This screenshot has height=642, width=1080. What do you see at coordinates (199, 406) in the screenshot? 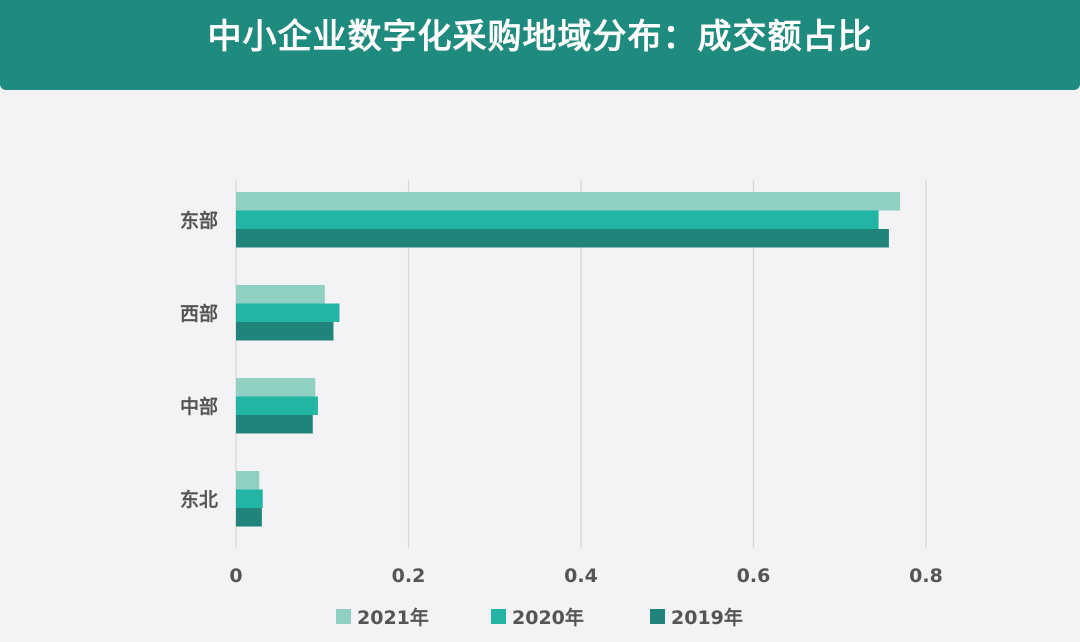
I see `category-label: 中部` at bounding box center [199, 406].